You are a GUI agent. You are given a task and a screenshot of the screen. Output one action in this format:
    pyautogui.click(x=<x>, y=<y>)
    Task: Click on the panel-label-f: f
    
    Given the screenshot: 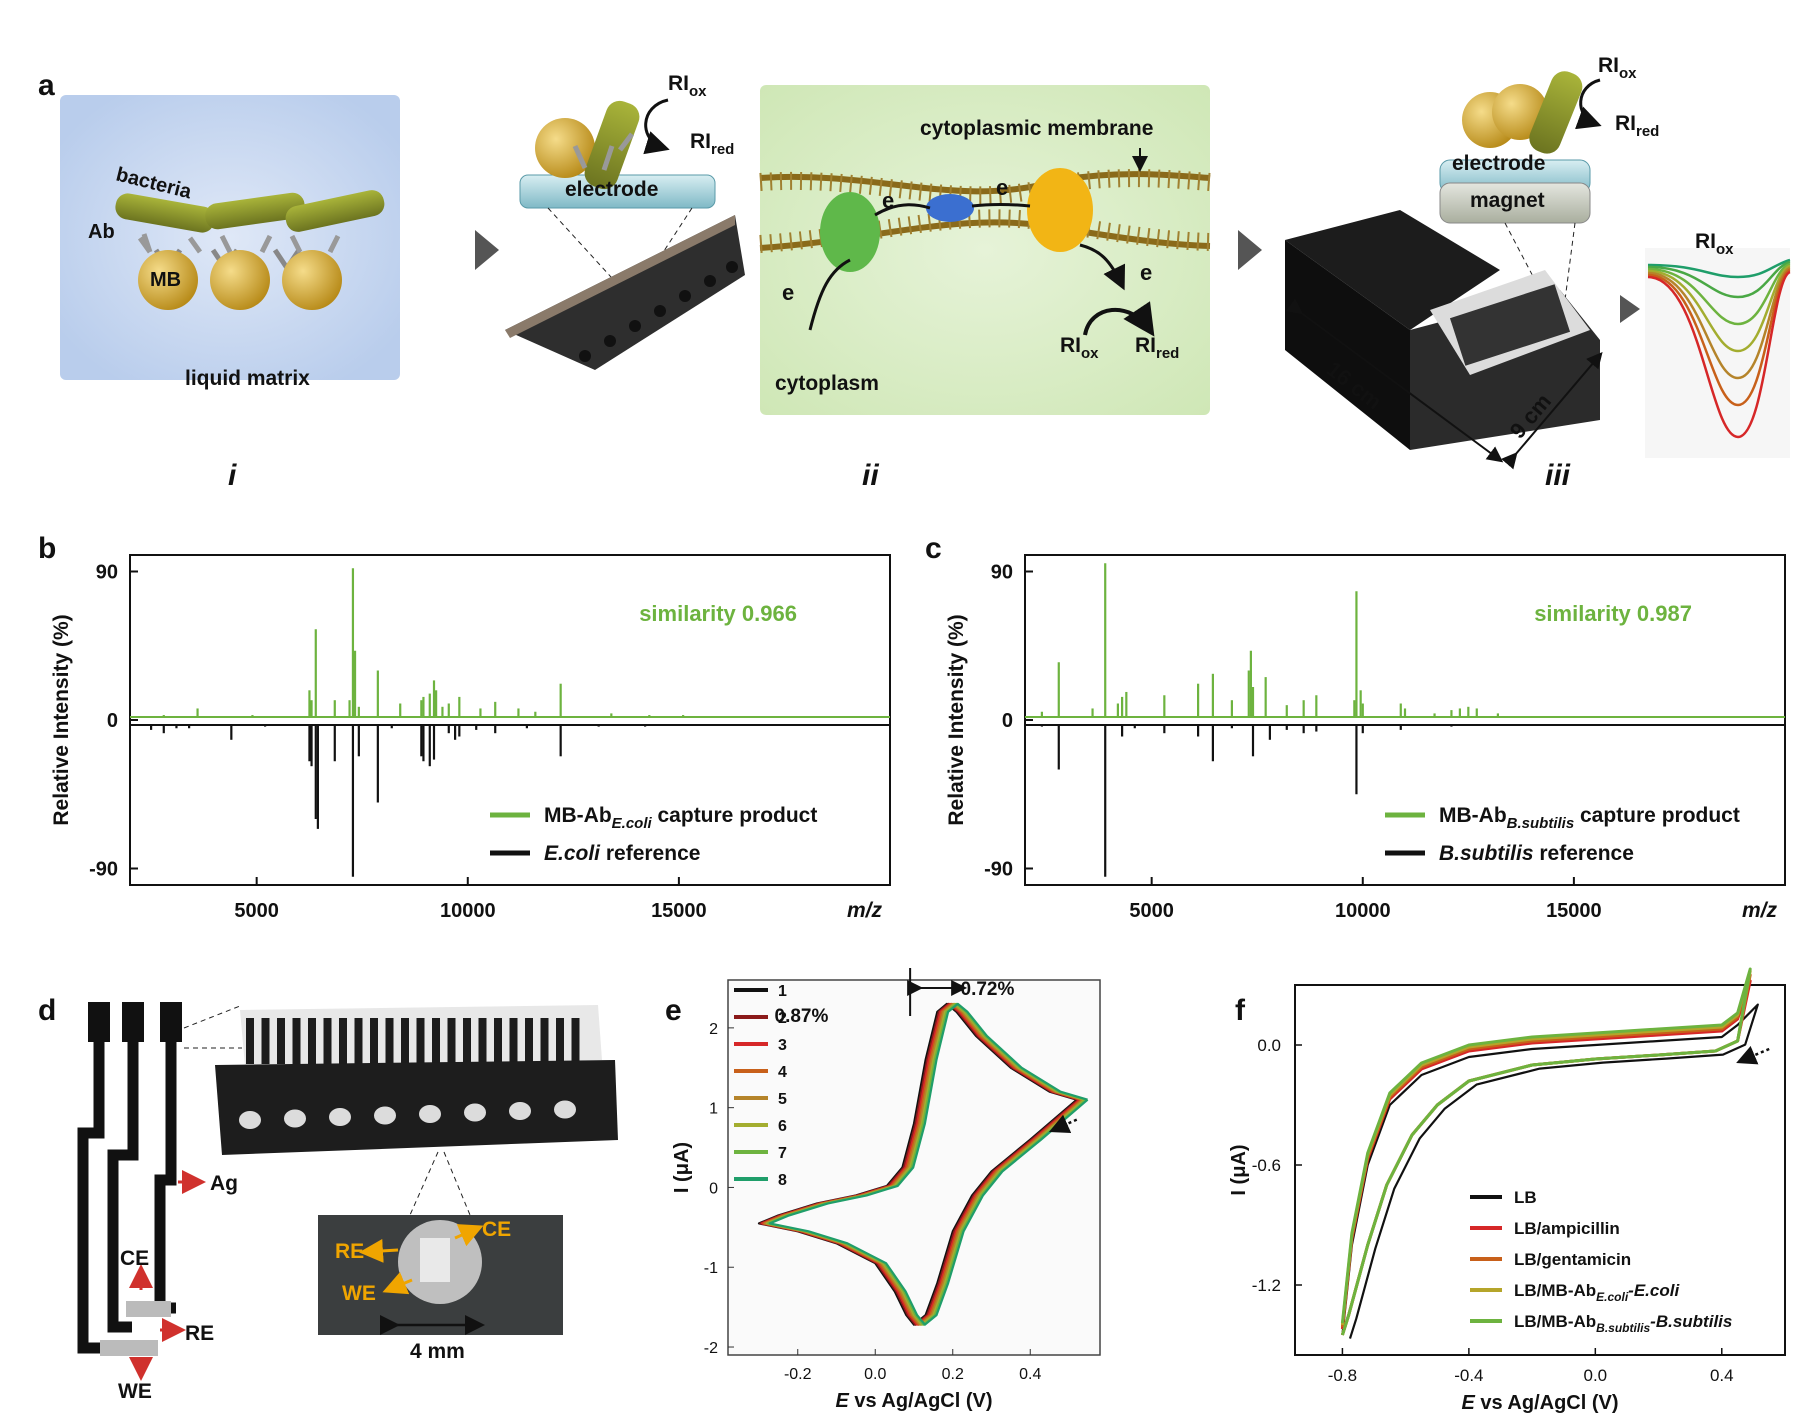 What is the action you would take?
    pyautogui.click(x=1240, y=1010)
    